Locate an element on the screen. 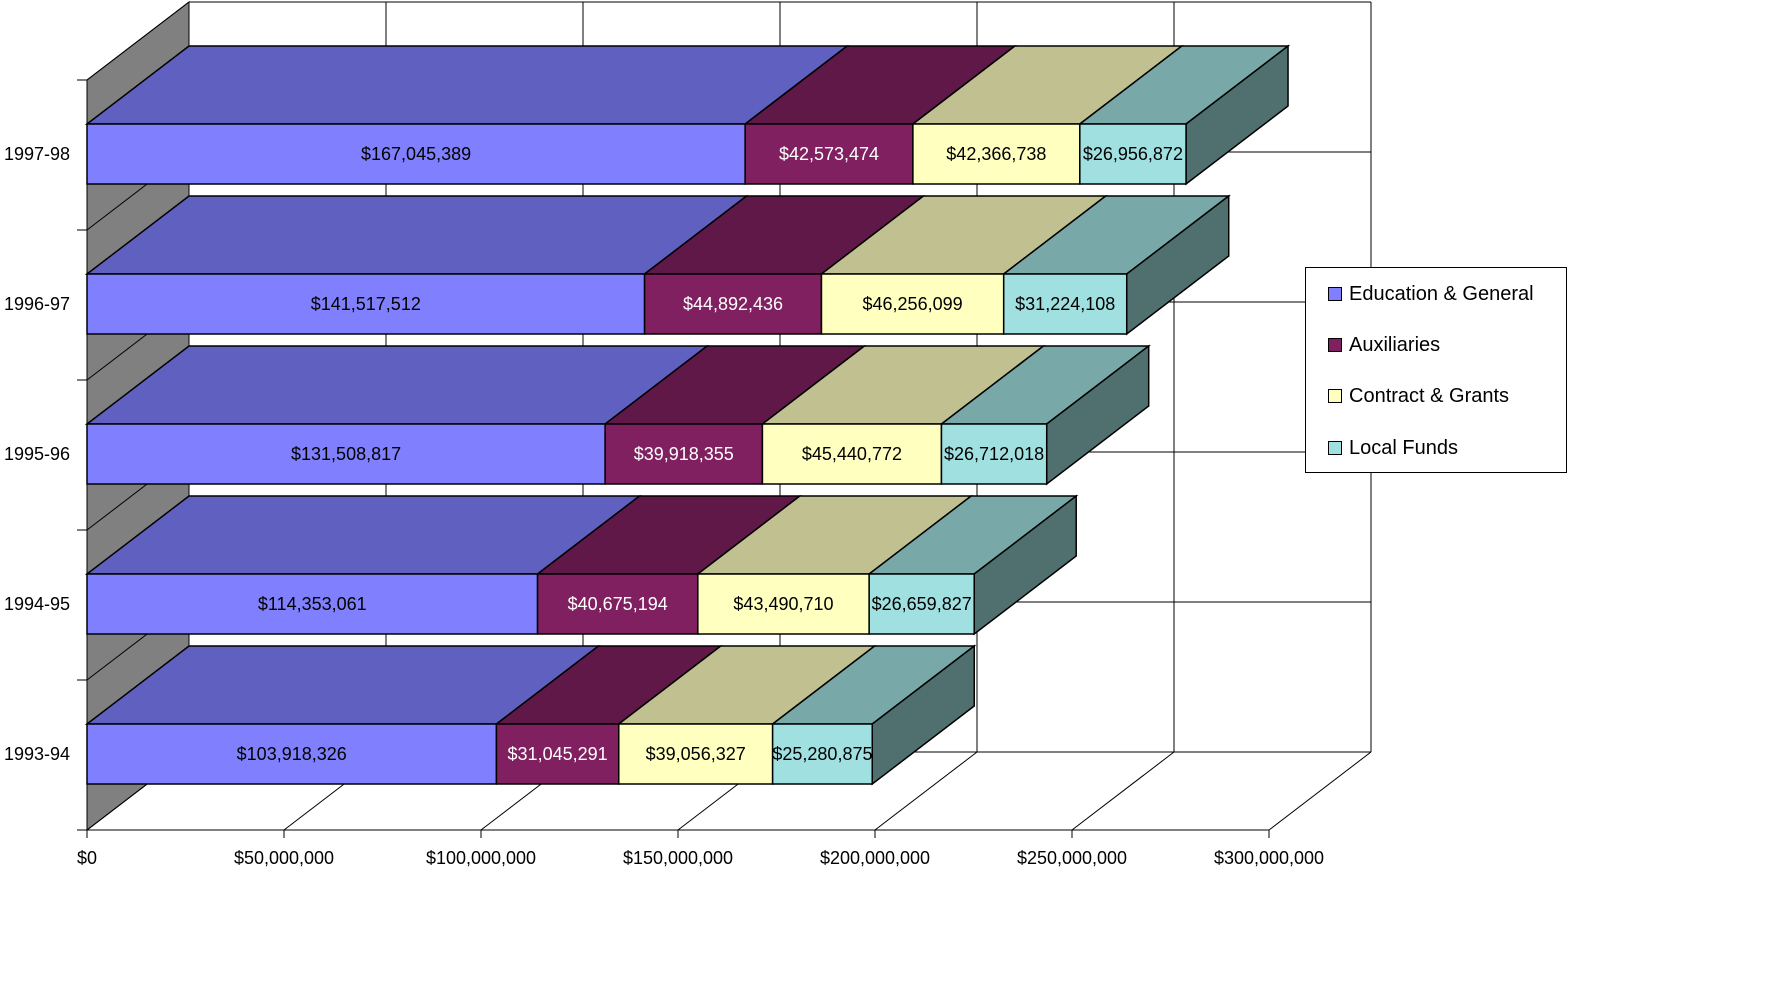 Image resolution: width=1769 pixels, height=988 pixels. data-label: $42,366,738 is located at coordinates (996, 154).